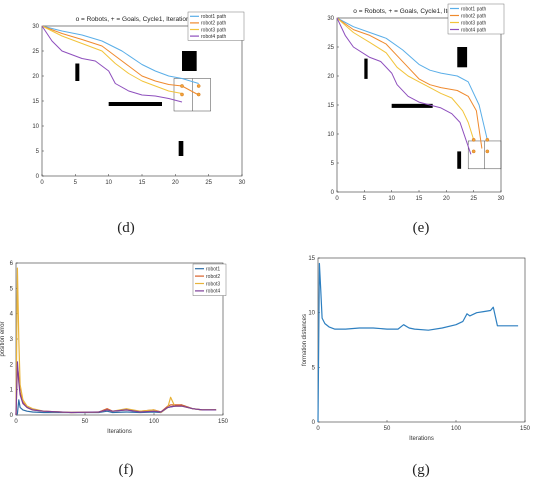  What do you see at coordinates (126, 470) in the screenshot?
I see `panel-label-f: (f)` at bounding box center [126, 470].